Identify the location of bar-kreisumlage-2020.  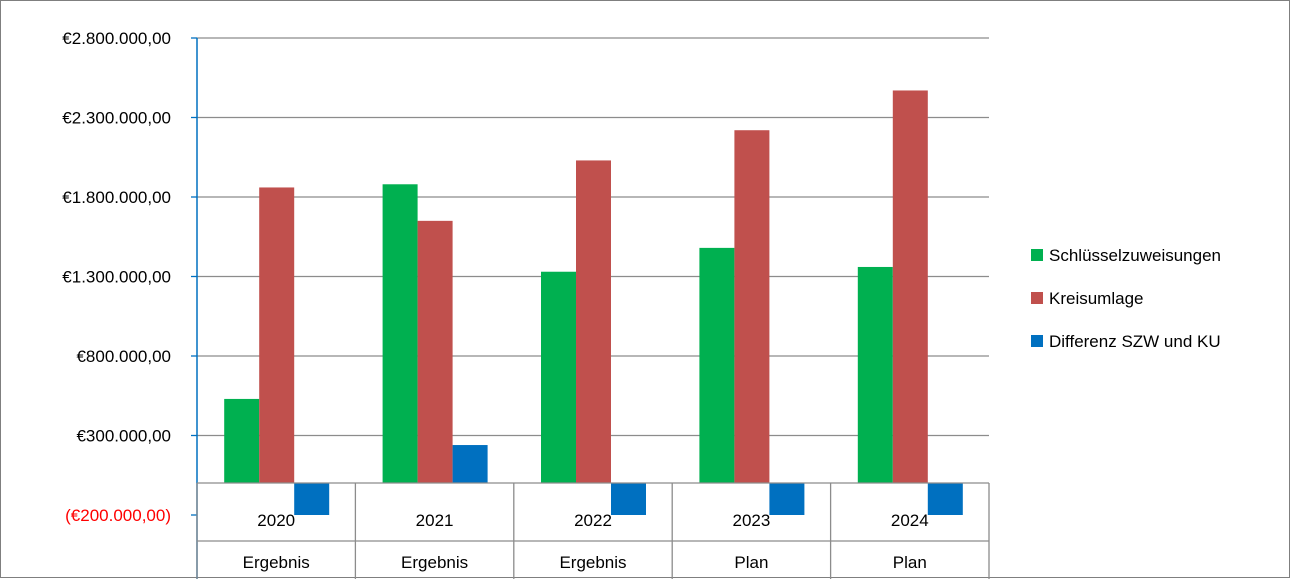
(277, 335).